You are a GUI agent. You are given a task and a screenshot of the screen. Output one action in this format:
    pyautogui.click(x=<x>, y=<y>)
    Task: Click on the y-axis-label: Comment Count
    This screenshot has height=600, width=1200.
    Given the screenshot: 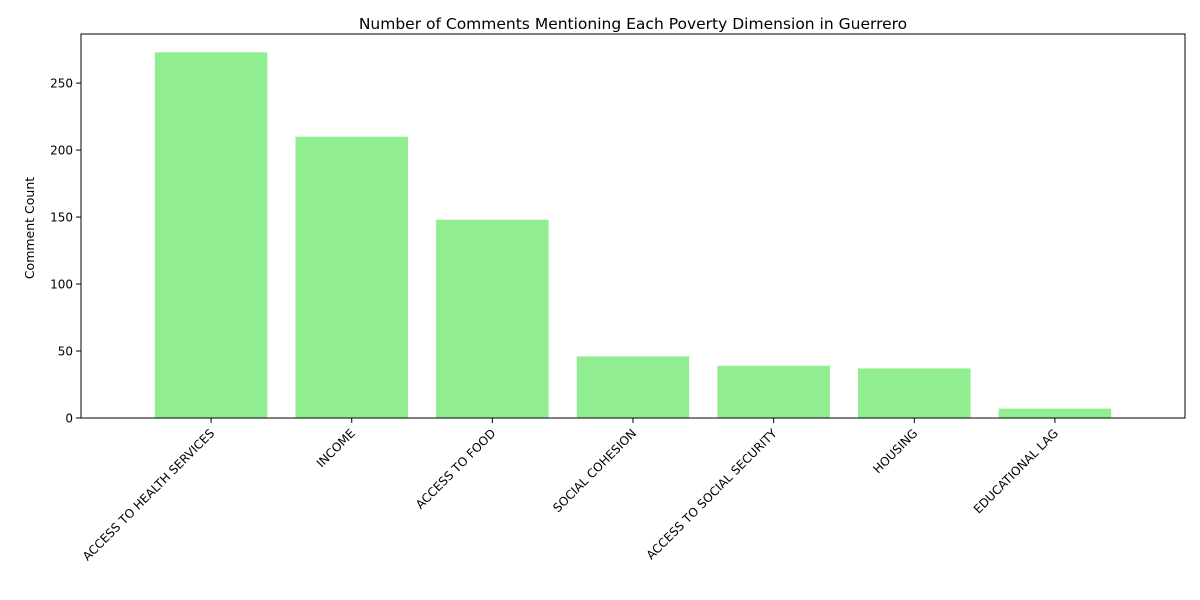 What is the action you would take?
    pyautogui.click(x=29, y=228)
    